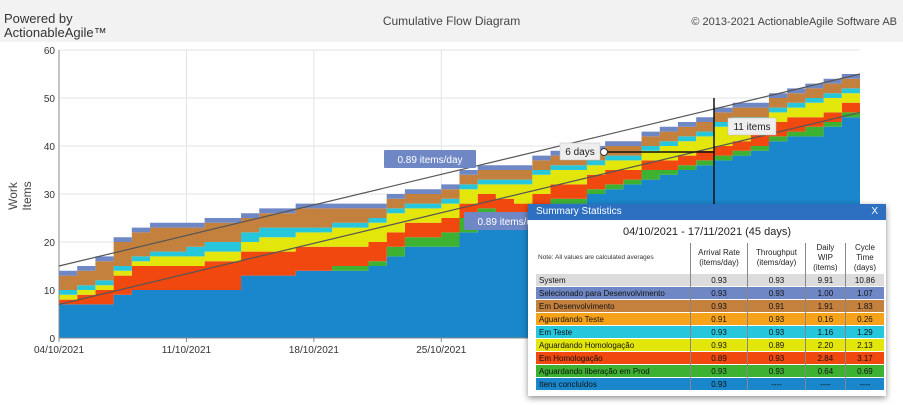 The width and height of the screenshot is (903, 405). What do you see at coordinates (50, 195) in the screenshot?
I see `y-tick-label: 30` at bounding box center [50, 195].